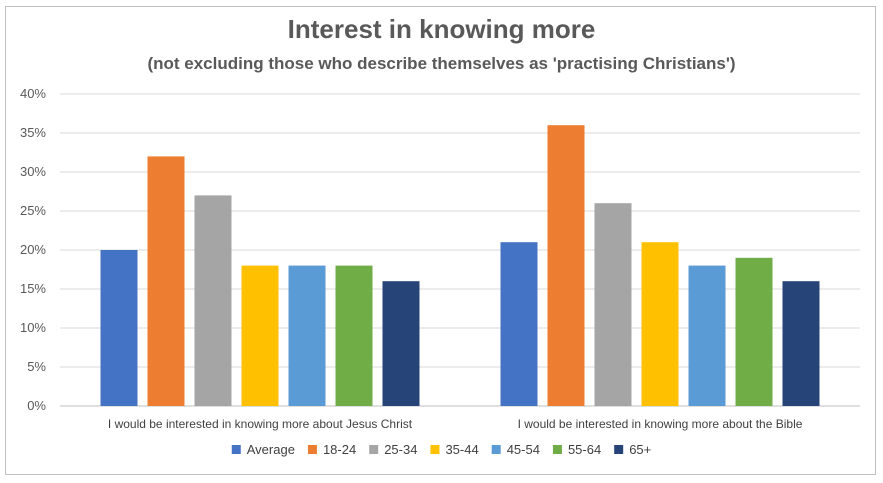 Image resolution: width=883 pixels, height=483 pixels. Describe the element at coordinates (400, 449) in the screenshot. I see `legend-label: 25-34` at that location.